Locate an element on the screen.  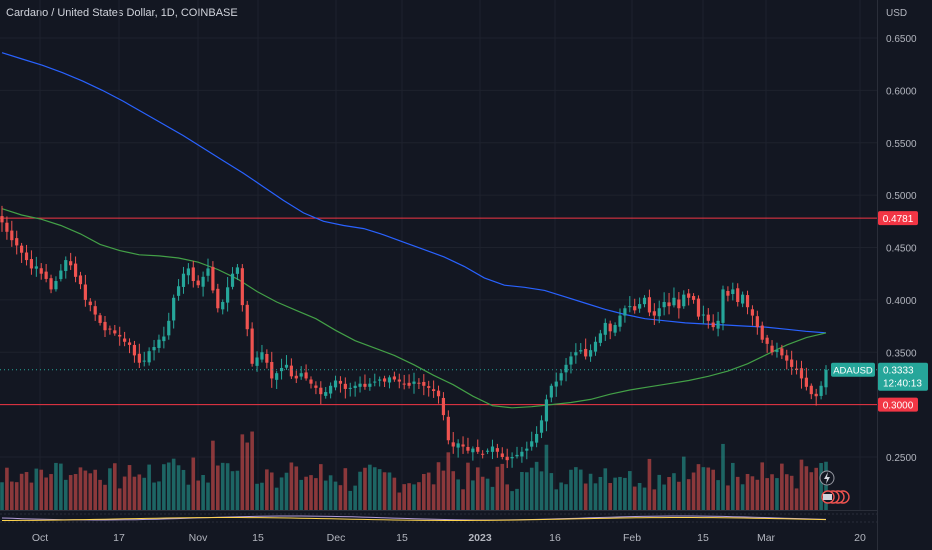
price-tick-label: 0.4000 is located at coordinates (901, 301).